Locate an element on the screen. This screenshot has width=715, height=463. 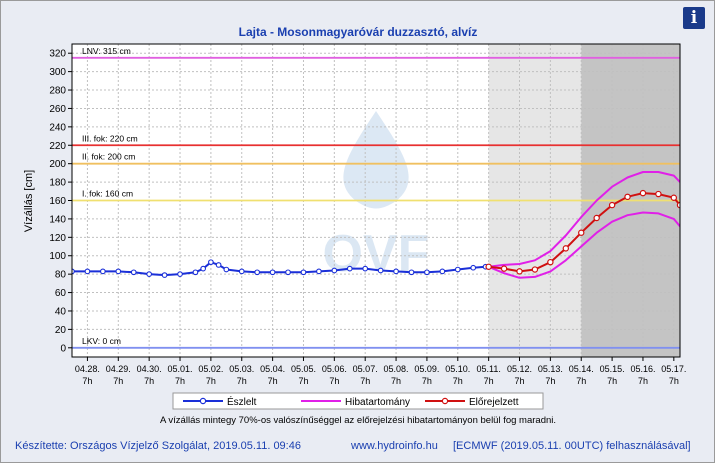
legend-label-1: Hibatartomány is located at coordinates (377, 402).